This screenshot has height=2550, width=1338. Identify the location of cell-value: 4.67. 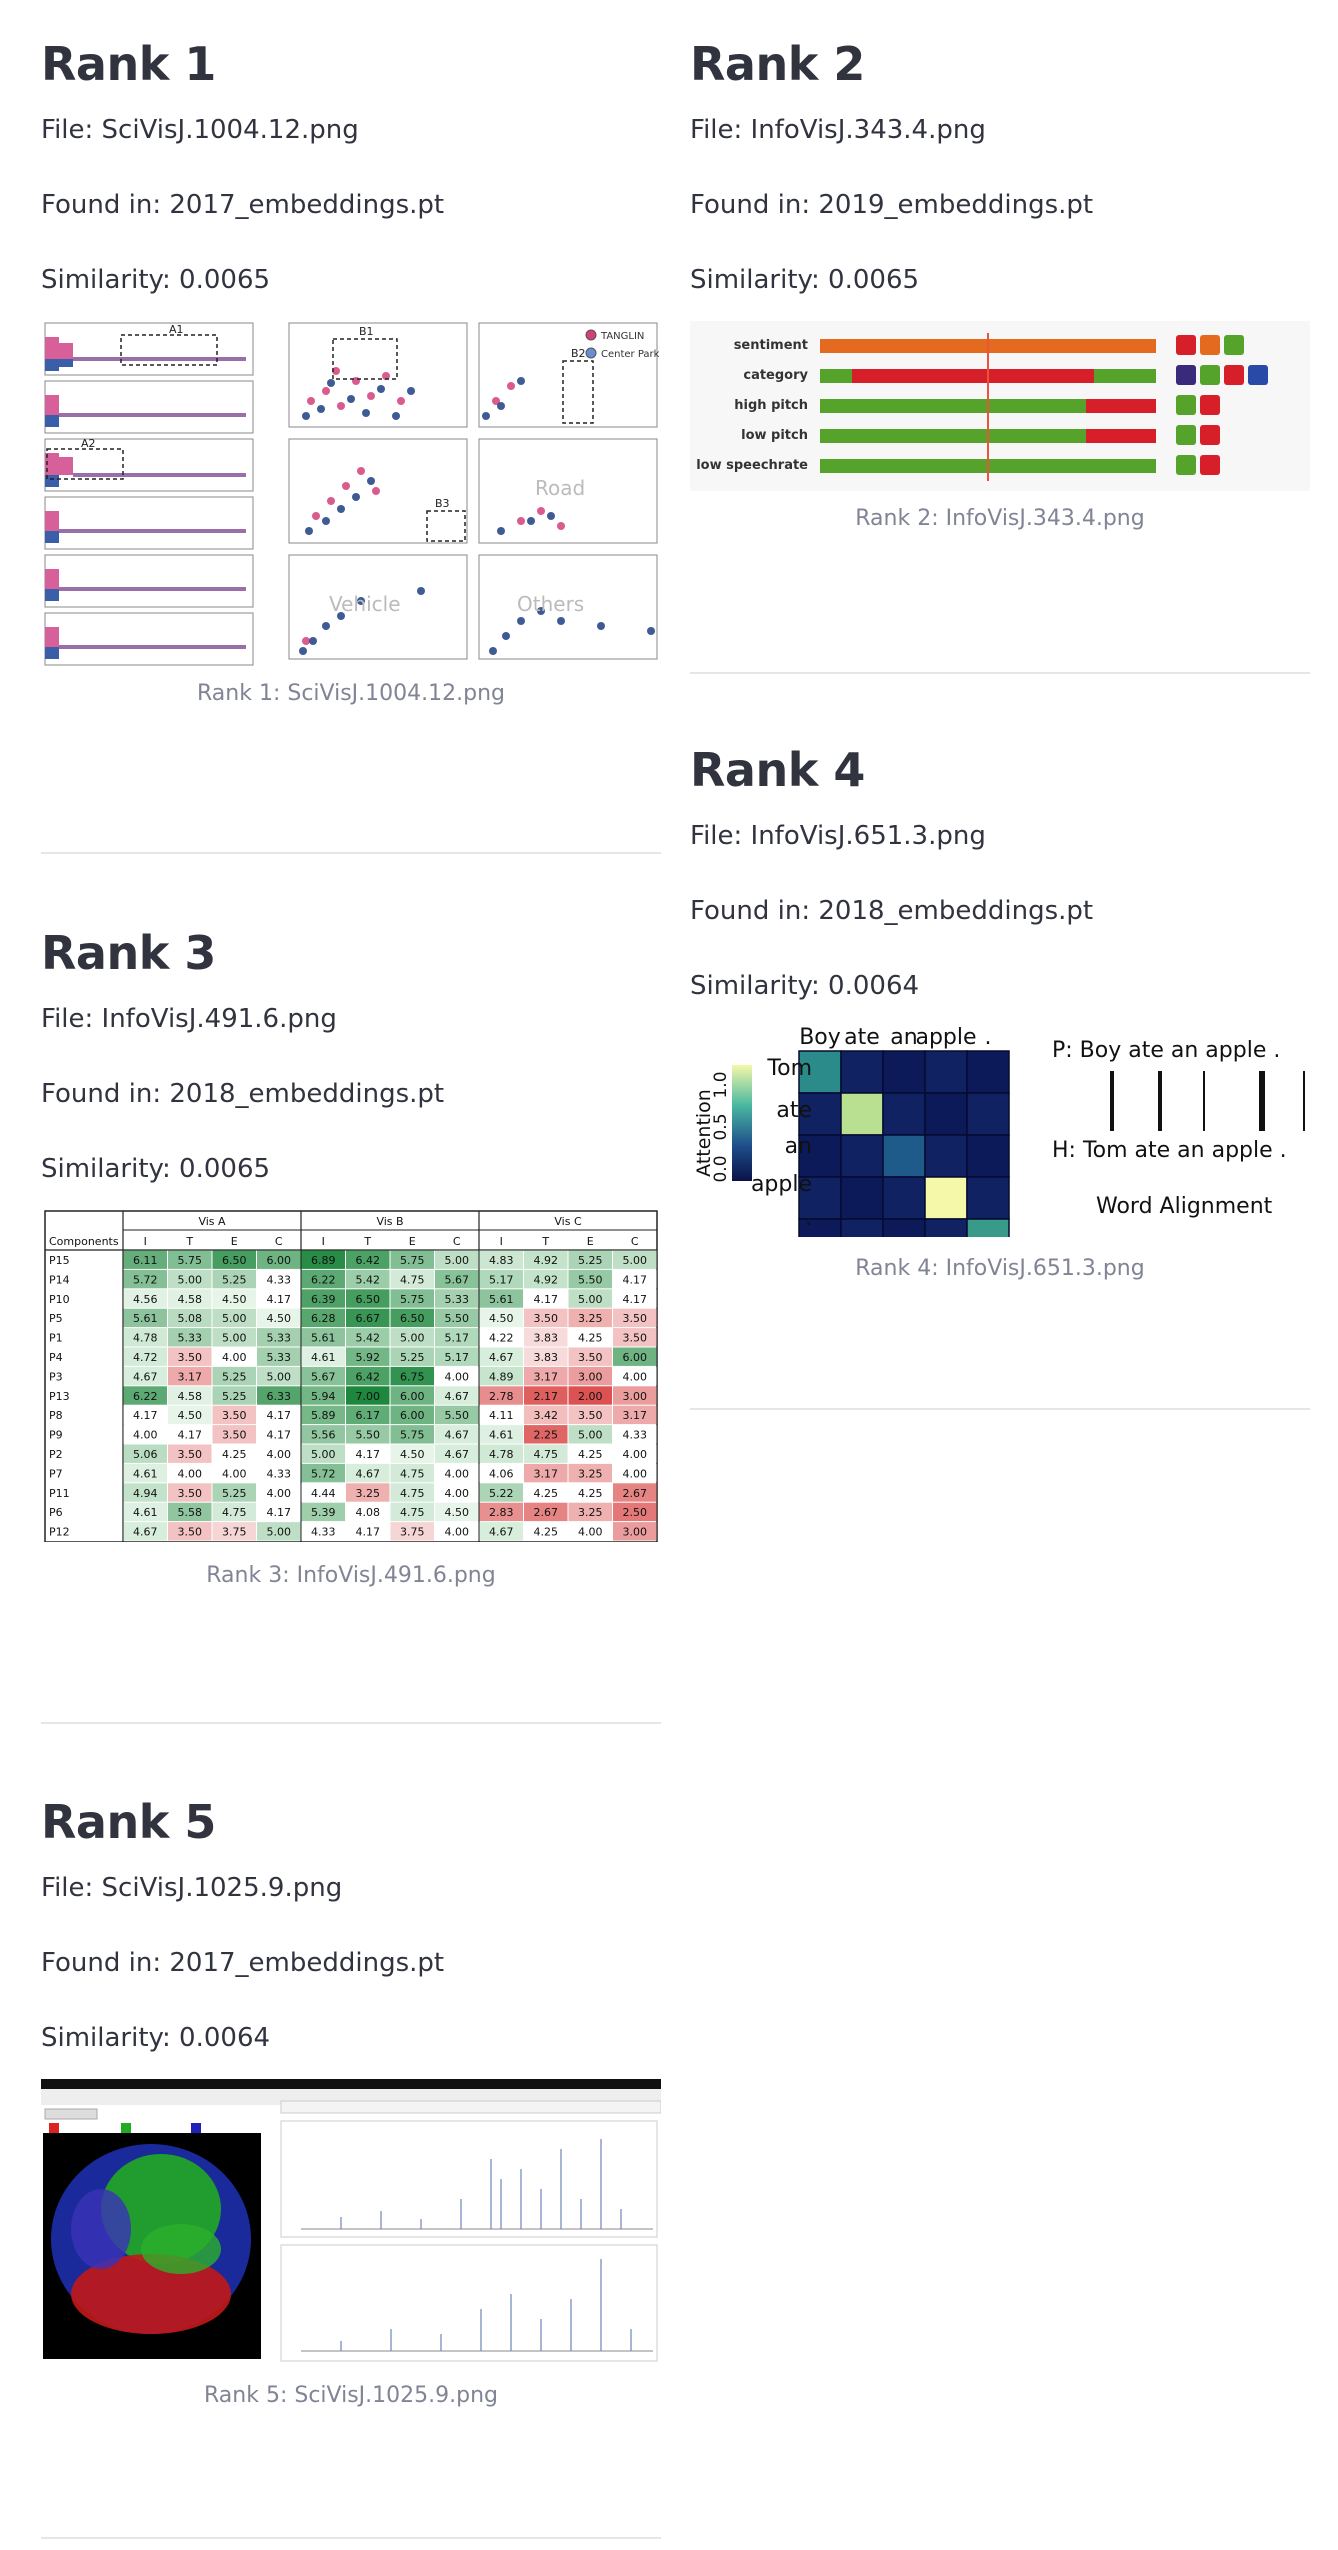
(368, 1473).